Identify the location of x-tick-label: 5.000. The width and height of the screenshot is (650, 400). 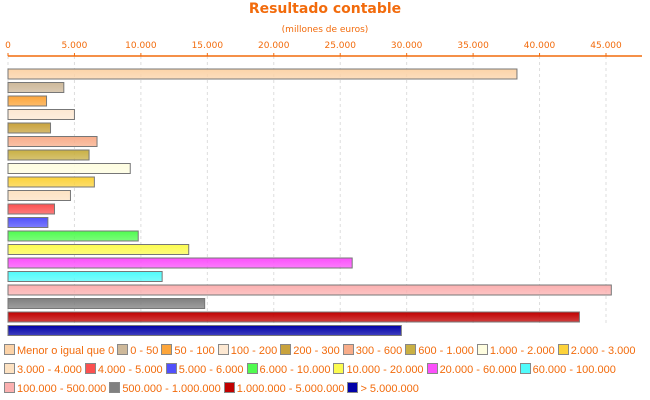
(75, 46).